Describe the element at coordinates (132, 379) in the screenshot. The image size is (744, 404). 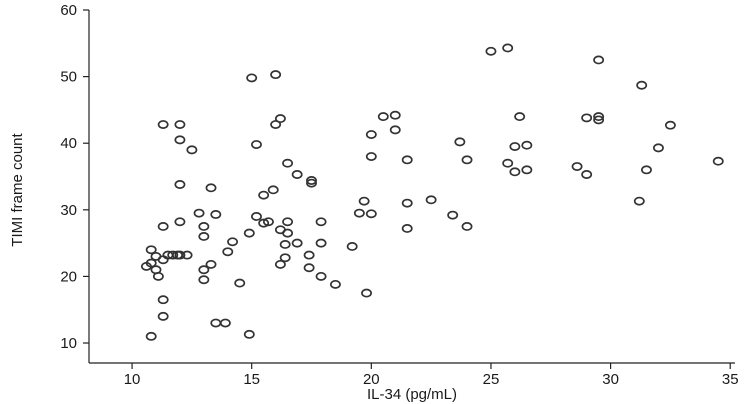
I see `x-tick-label: 10` at that location.